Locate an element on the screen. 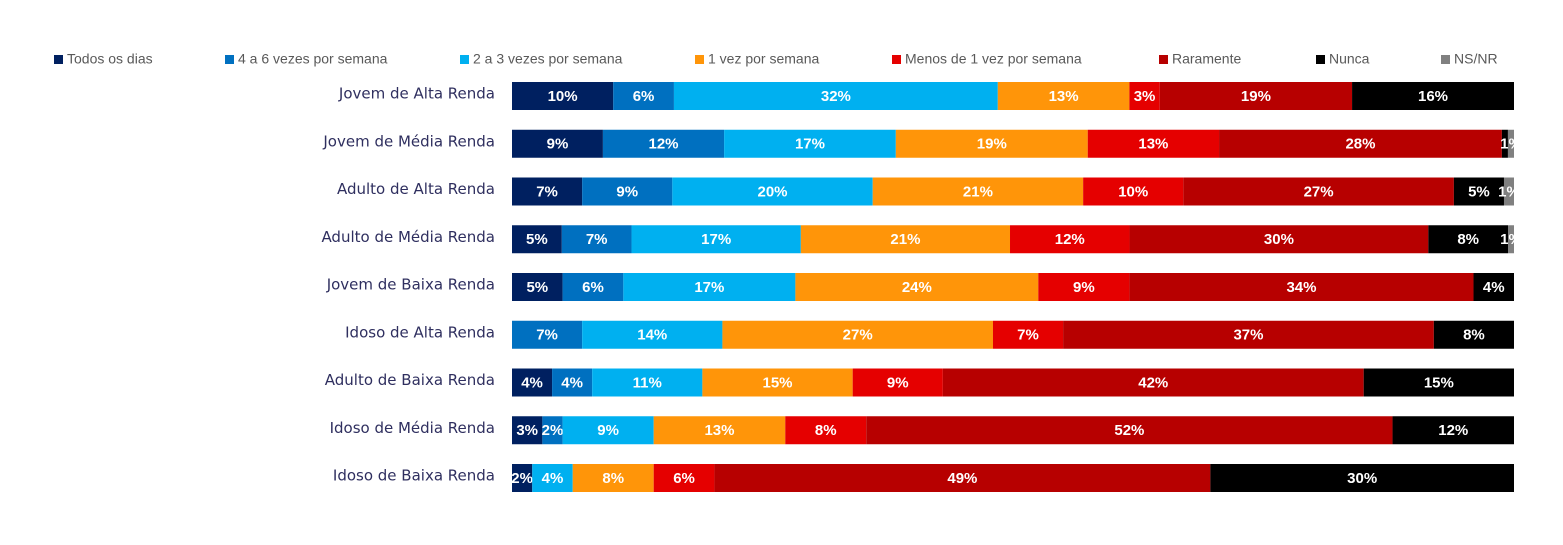  legend-swatch-ns-nr is located at coordinates (1445, 59).